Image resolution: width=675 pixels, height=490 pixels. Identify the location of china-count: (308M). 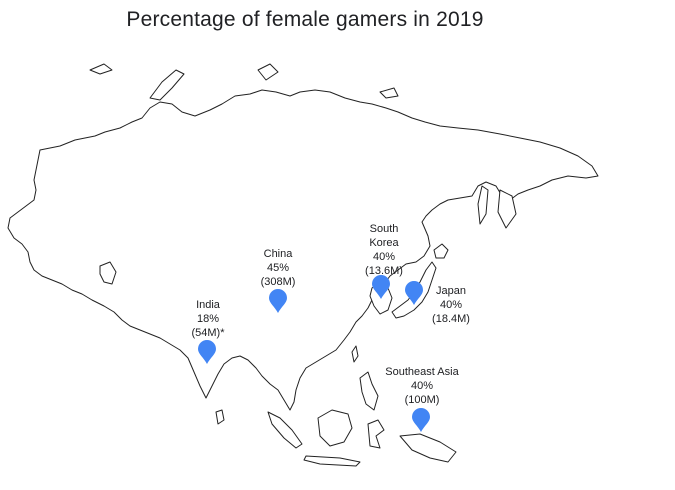
(278, 282).